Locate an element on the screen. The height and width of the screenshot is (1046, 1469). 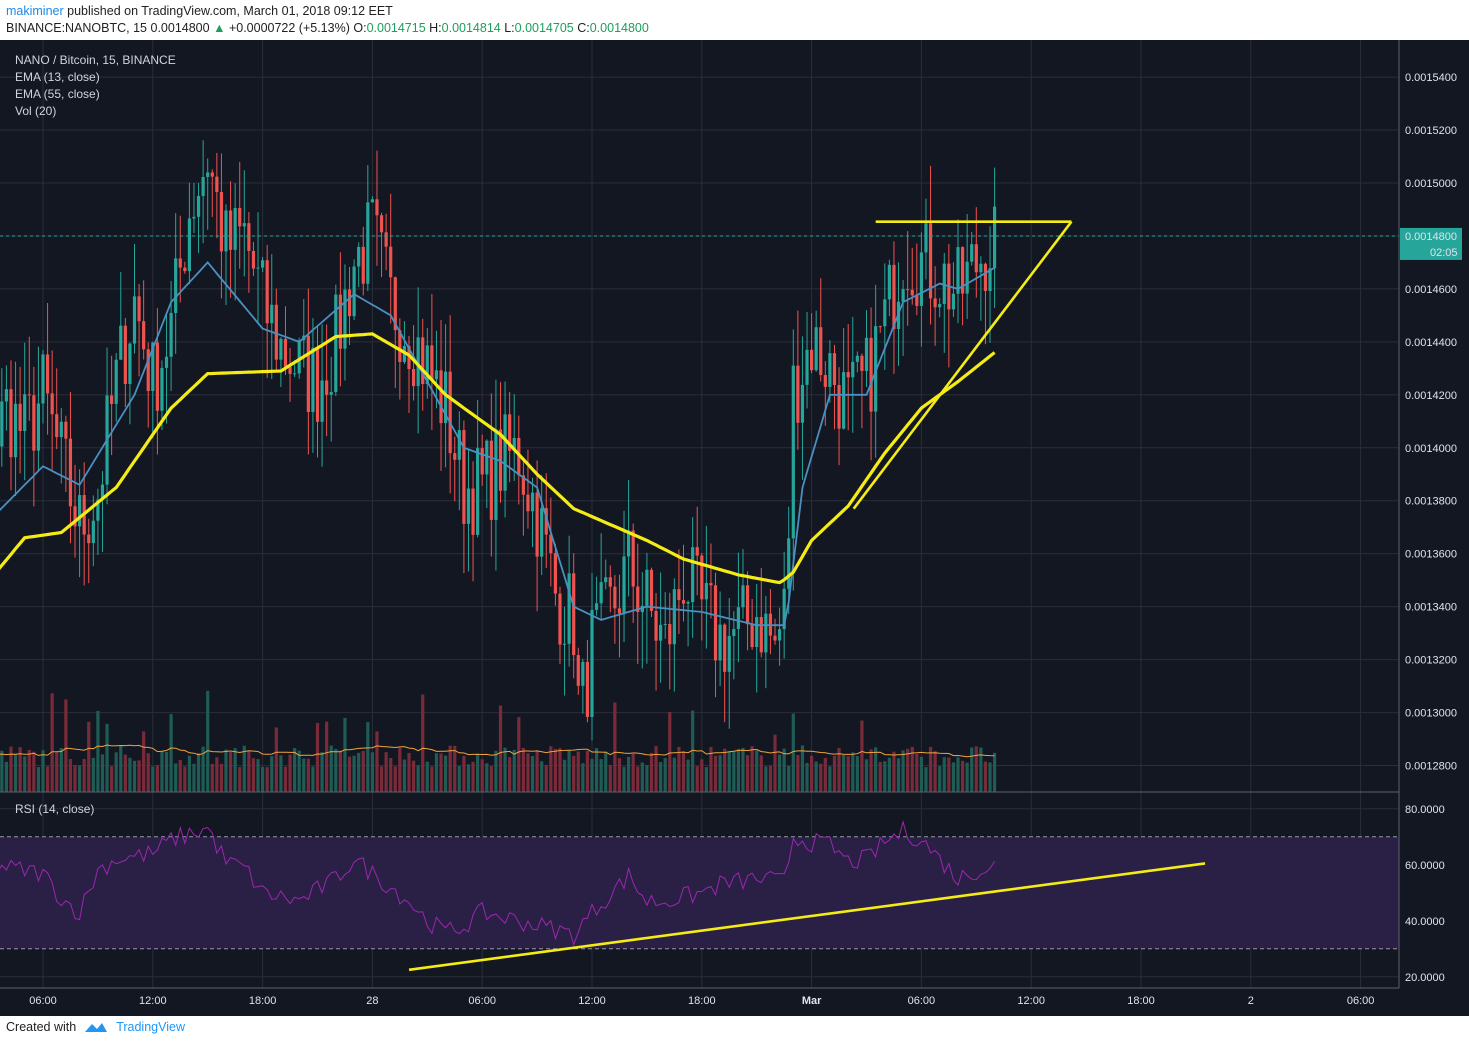
legend-rsi: RSI (14, close) is located at coordinates (54, 809).